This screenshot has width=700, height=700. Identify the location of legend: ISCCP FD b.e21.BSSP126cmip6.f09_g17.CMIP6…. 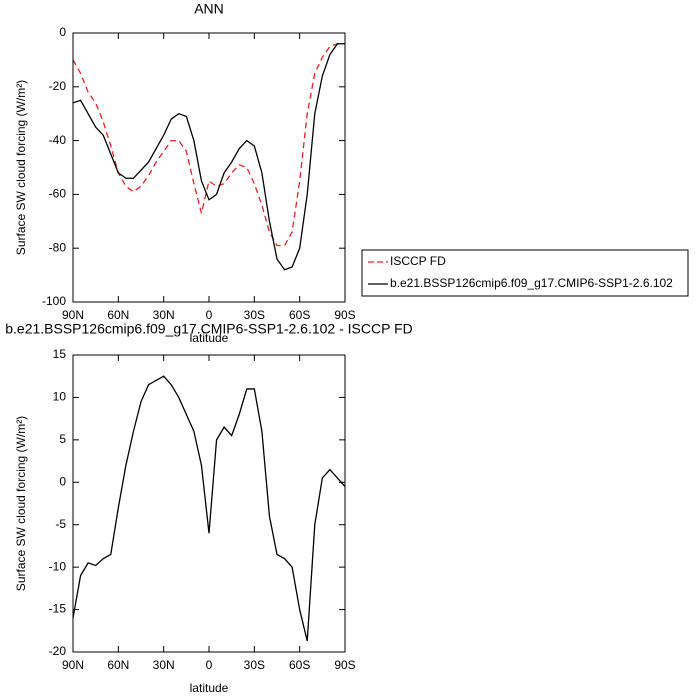
(525, 273).